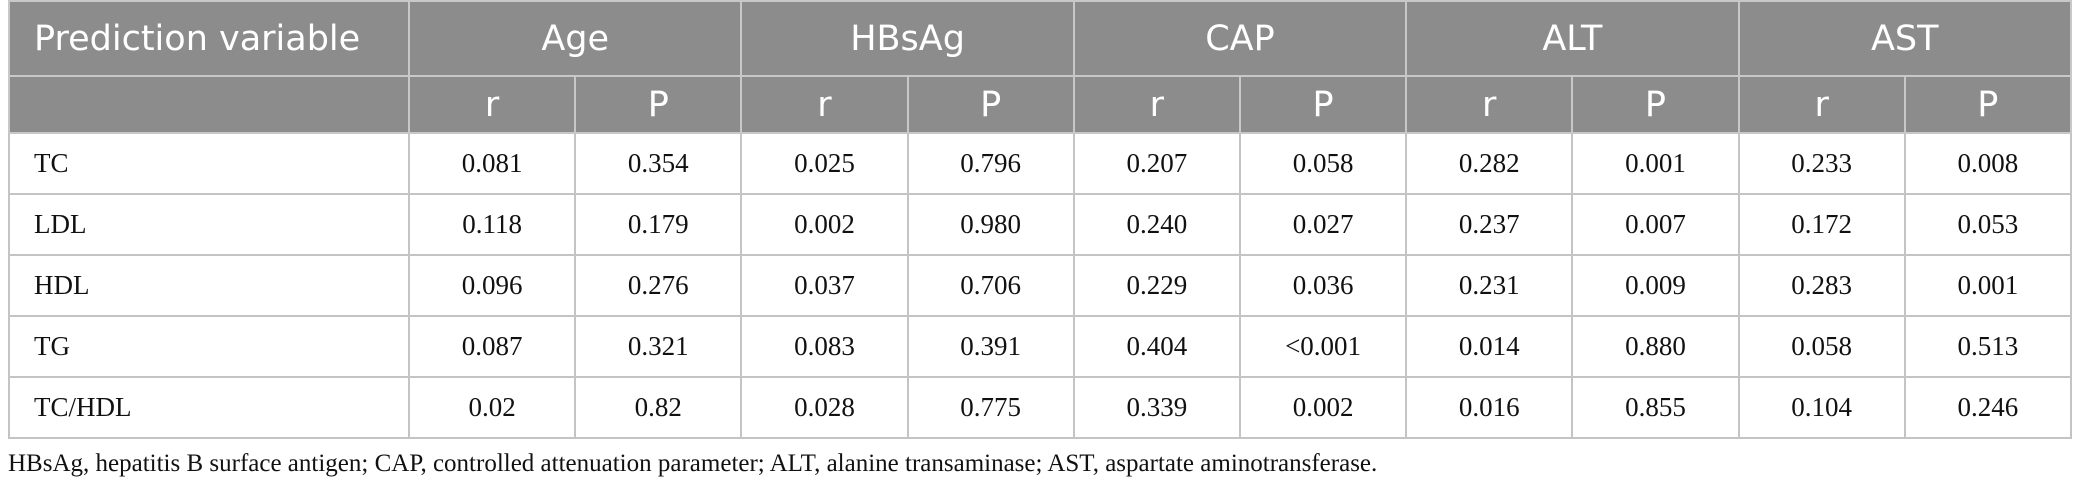 This screenshot has height=494, width=2074. I want to click on header-row-subcolumns: r P r P r P r P r P, so click(1040, 104).